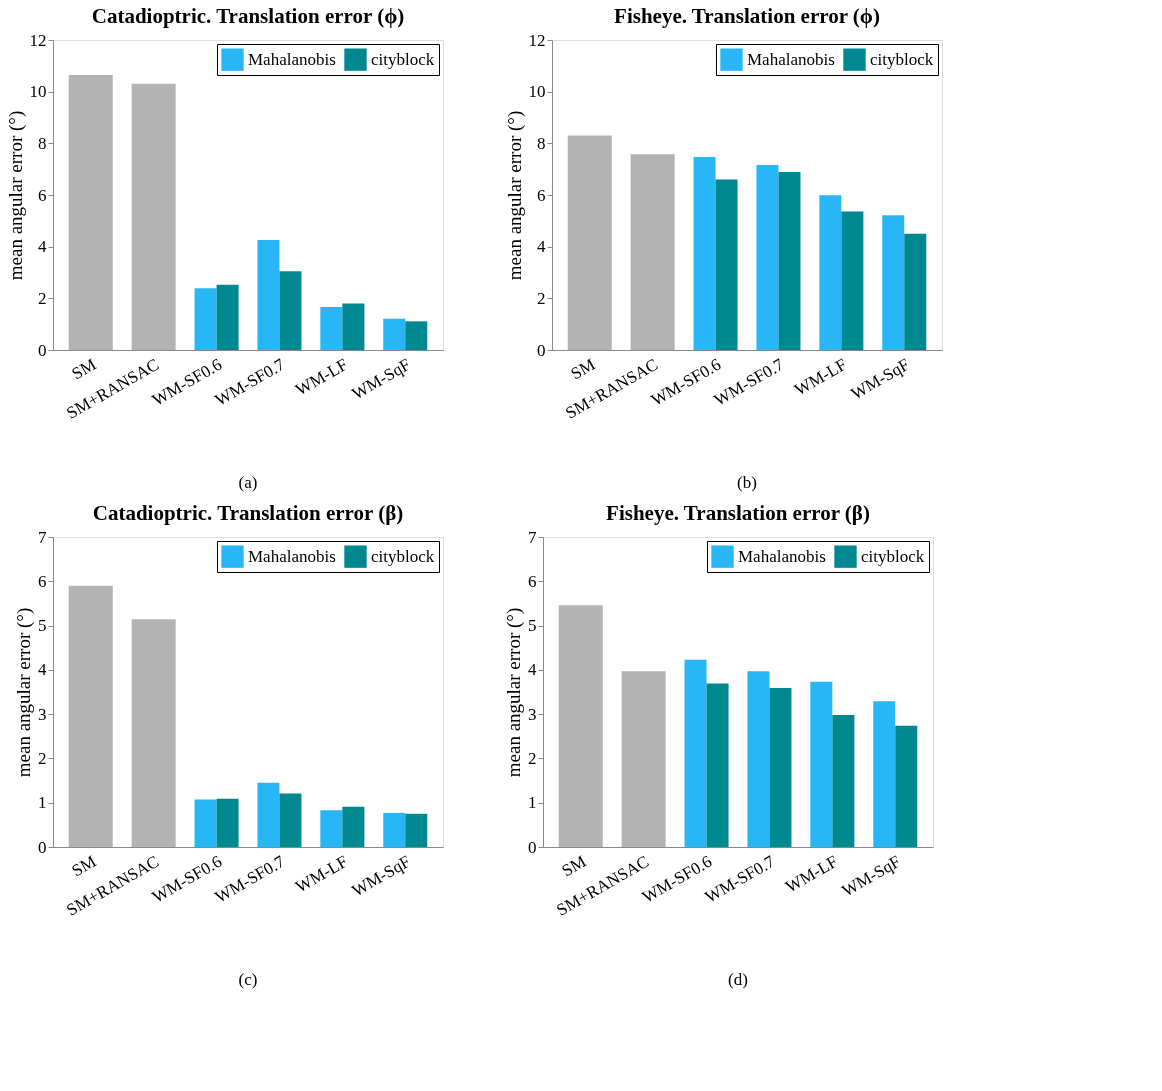  Describe the element at coordinates (747, 16) in the screenshot. I see `chart-title: Fisheye. Translation error (ϕ)` at that location.